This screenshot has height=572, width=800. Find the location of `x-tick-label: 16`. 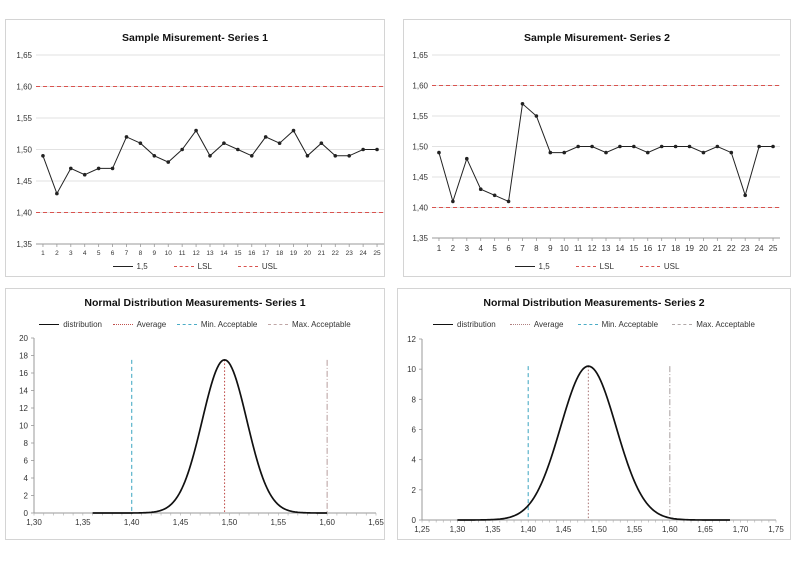

x-tick-label: 16 is located at coordinates (647, 248).